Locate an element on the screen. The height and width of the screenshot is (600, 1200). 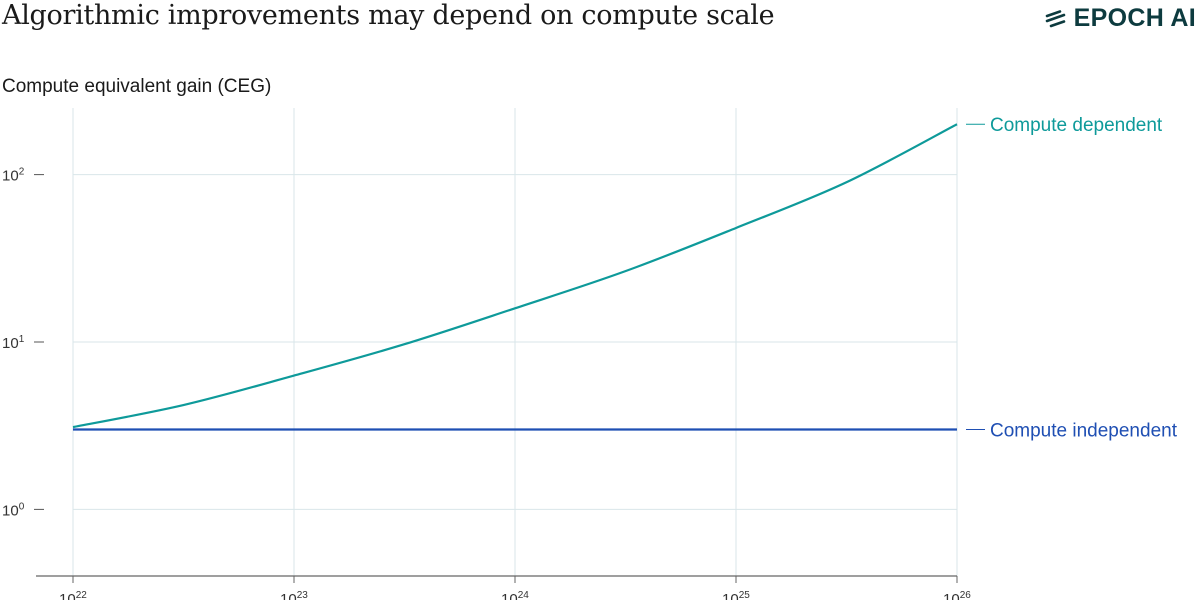
brand-name: EPOCH AI is located at coordinates (1134, 18).